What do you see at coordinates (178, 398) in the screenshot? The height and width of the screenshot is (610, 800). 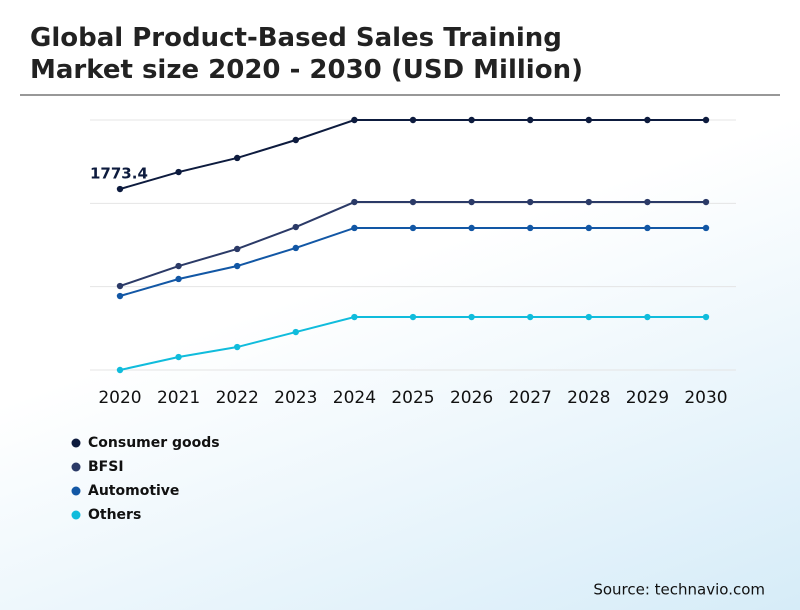 I see `x-tick-label: 2021` at bounding box center [178, 398].